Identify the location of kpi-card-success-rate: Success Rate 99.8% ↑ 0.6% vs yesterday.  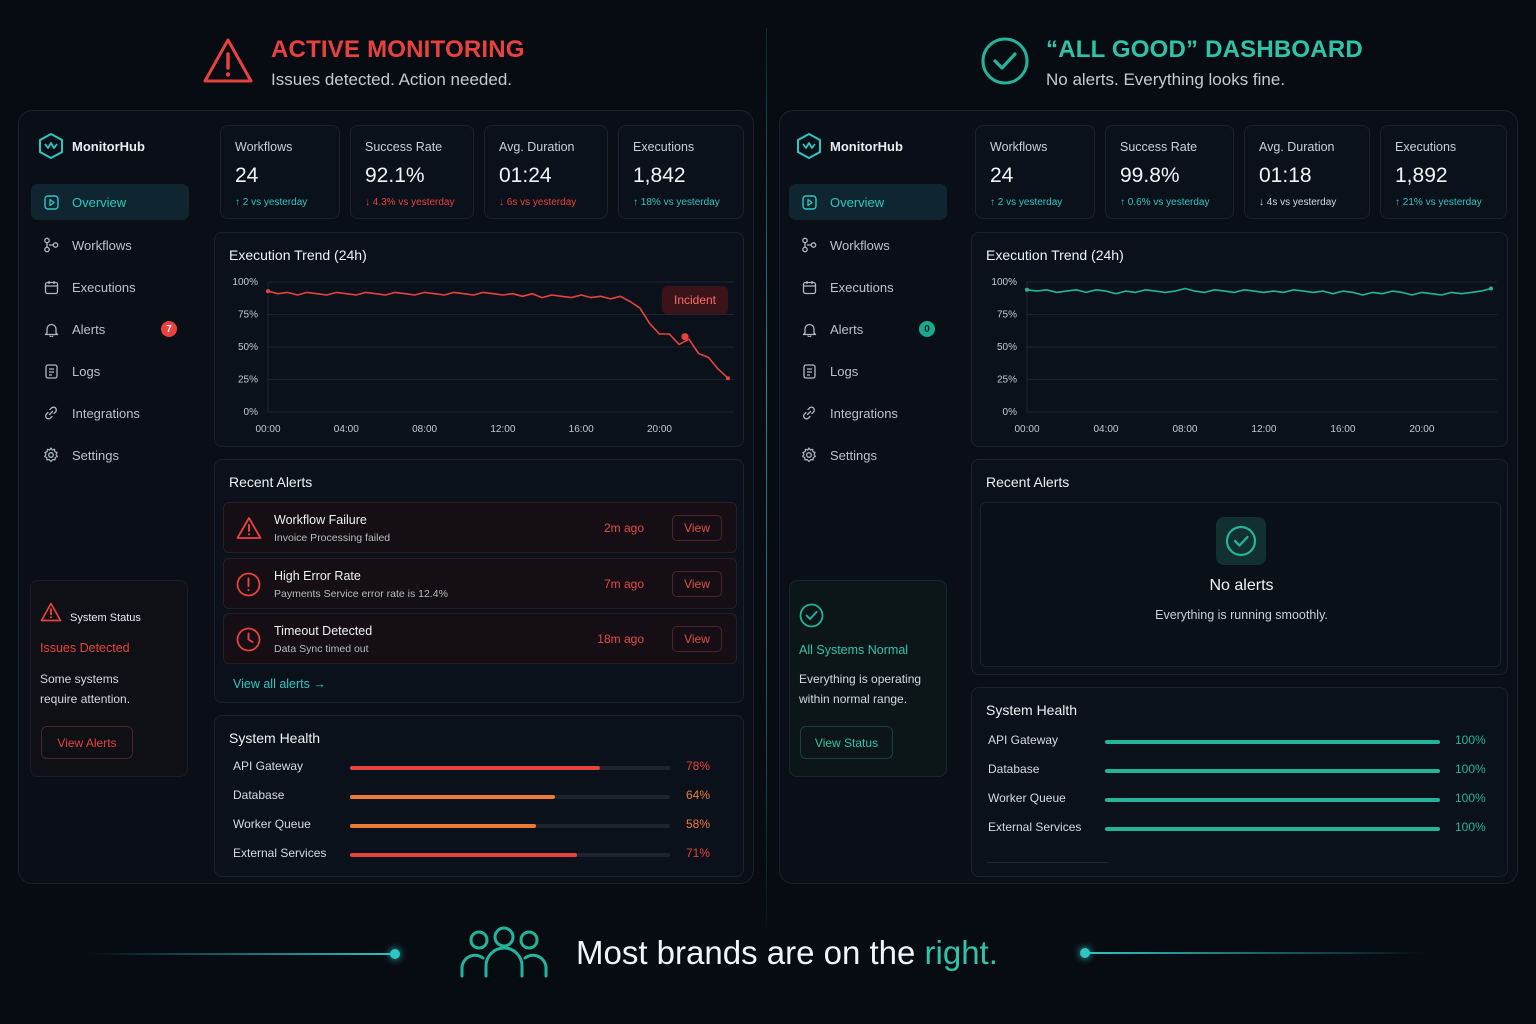
(1169, 172).